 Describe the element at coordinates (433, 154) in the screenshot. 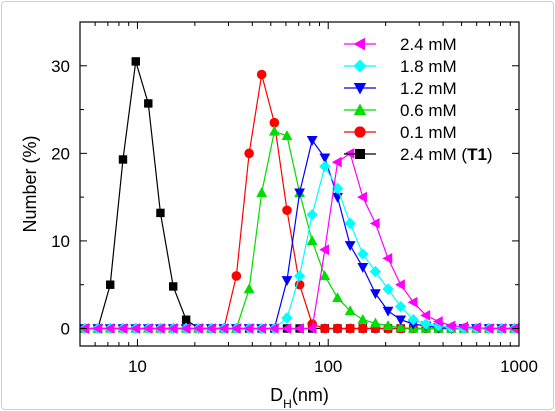

I see `legend-label-part: 2.4 mM (` at that location.